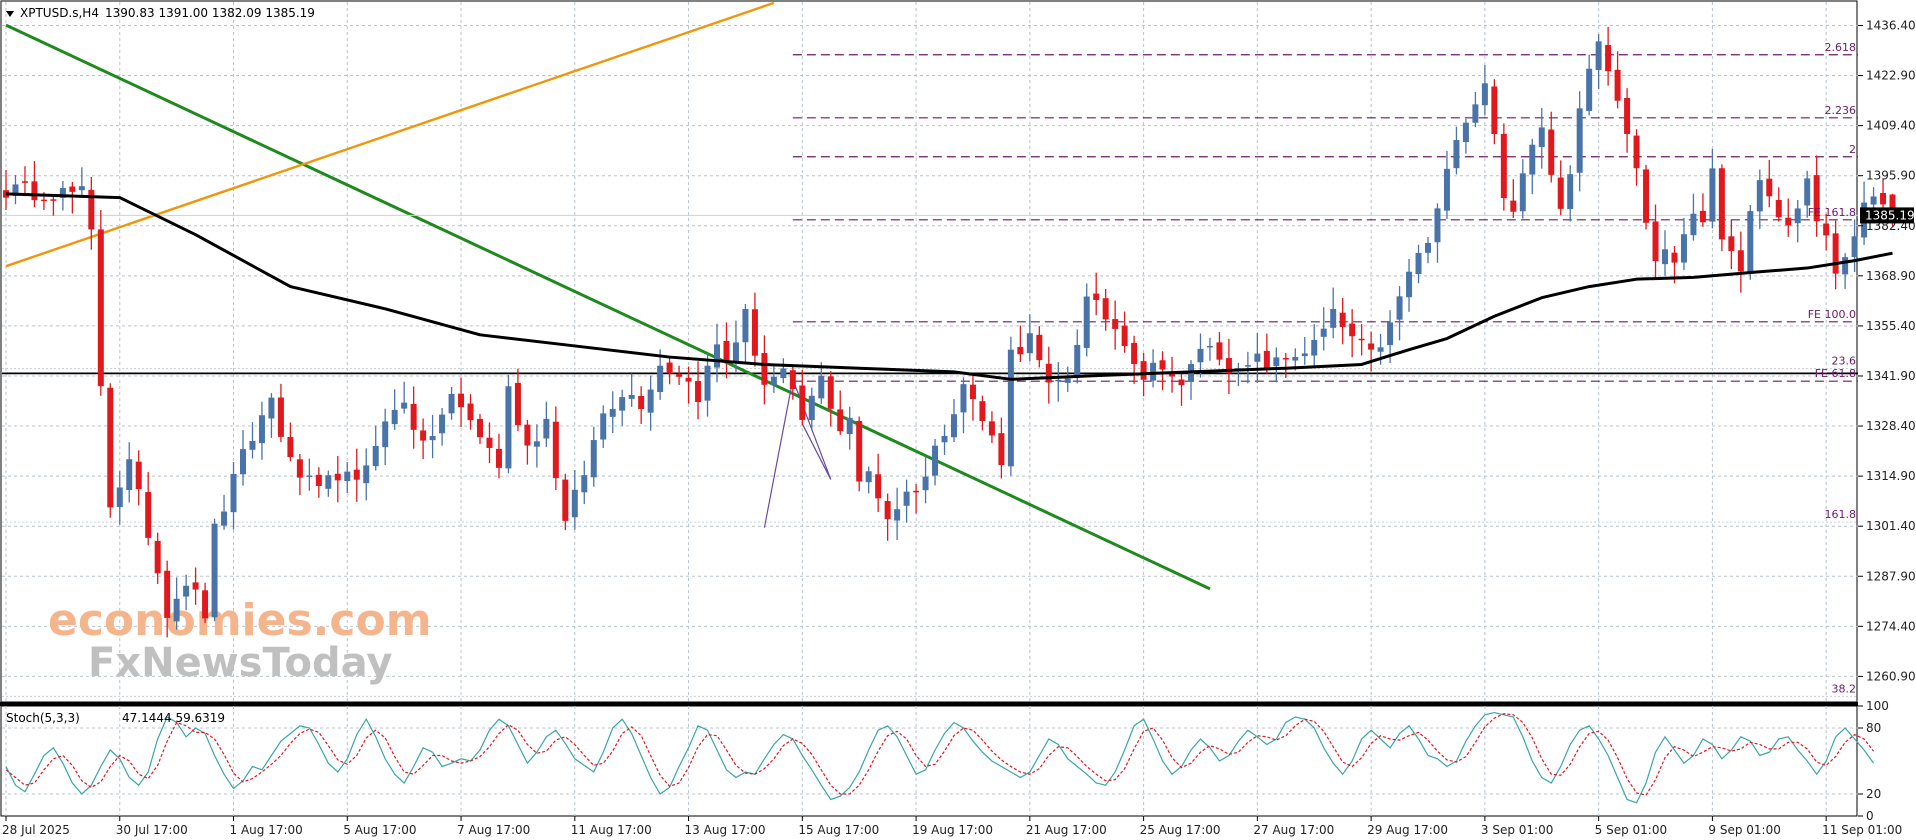  Describe the element at coordinates (36, 830) in the screenshot. I see `time-tick-label: 28 Jul 2025` at that location.